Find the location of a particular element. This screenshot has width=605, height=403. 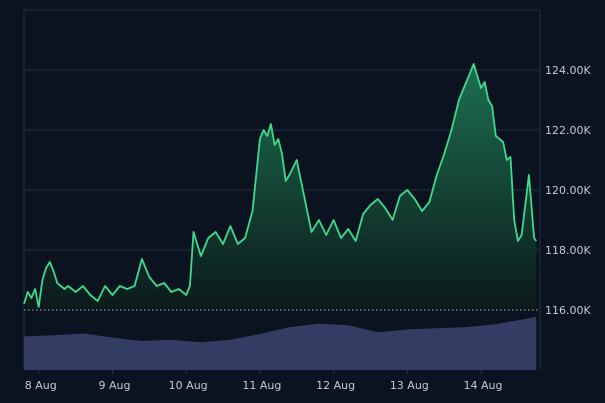

y-tick-label: 120.00K is located at coordinates (568, 190).